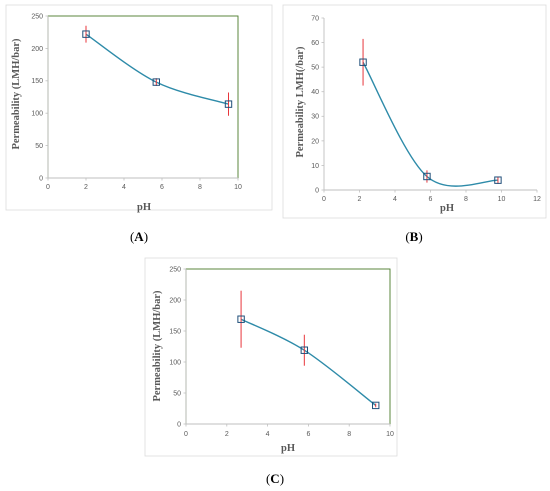  What do you see at coordinates (502, 199) in the screenshot?
I see `chart-b-x-tick-label: 10` at bounding box center [502, 199].